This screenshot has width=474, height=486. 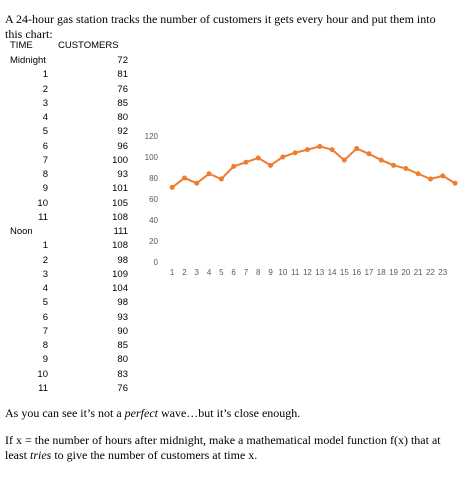 What do you see at coordinates (120, 274) in the screenshot?
I see `customers-cell: 109` at bounding box center [120, 274].